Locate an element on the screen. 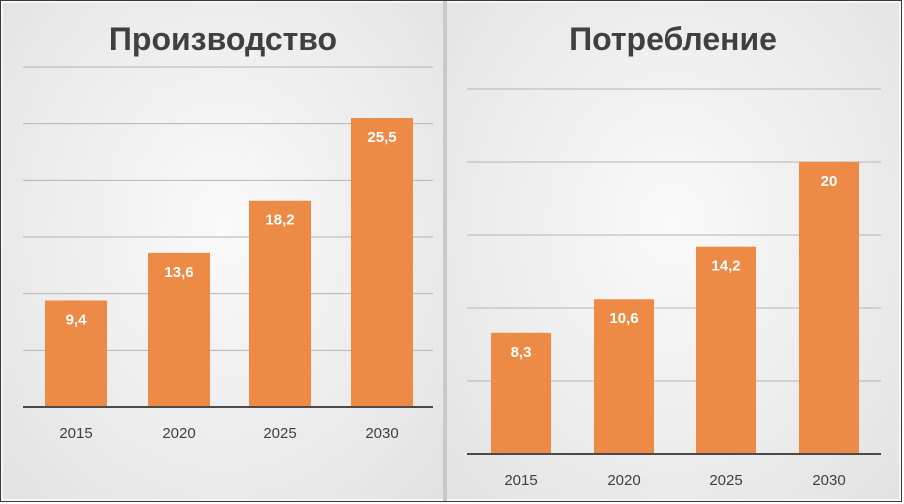 This screenshot has height=504, width=904. data-label-2020: 10,6 is located at coordinates (623, 318).